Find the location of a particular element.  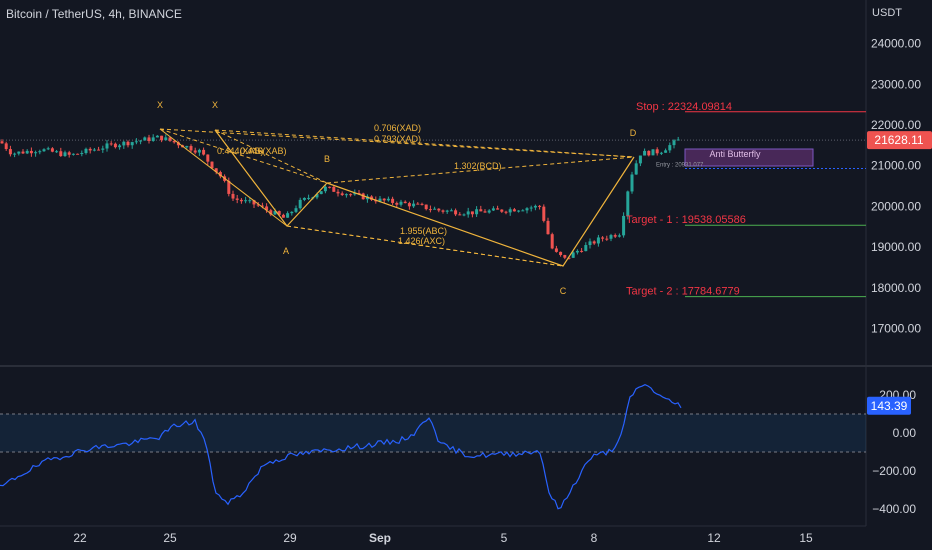

time-tick-label: 25 is located at coordinates (170, 538).